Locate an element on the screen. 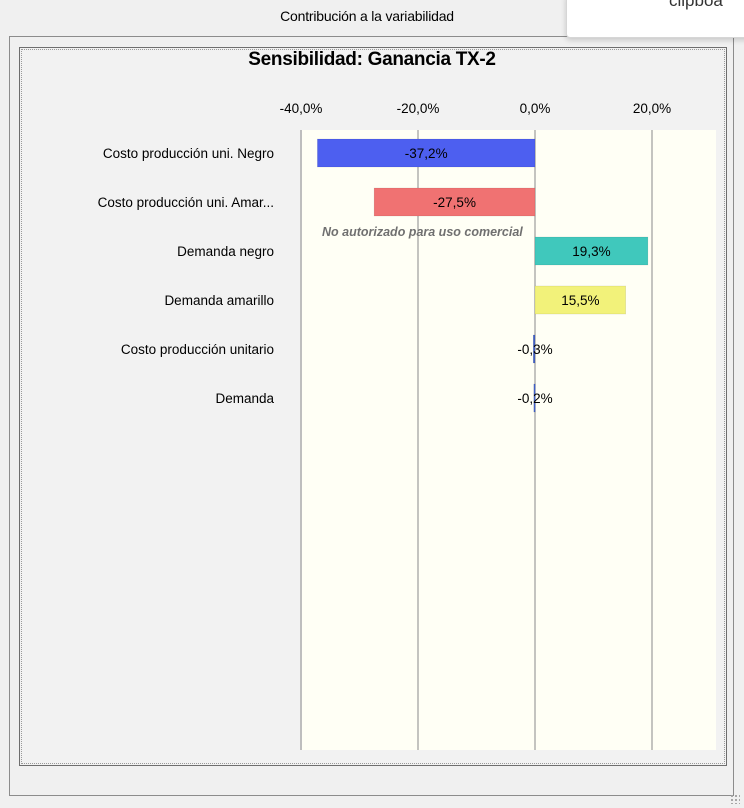 The width and height of the screenshot is (744, 808). value-label: 15,5% is located at coordinates (580, 300).